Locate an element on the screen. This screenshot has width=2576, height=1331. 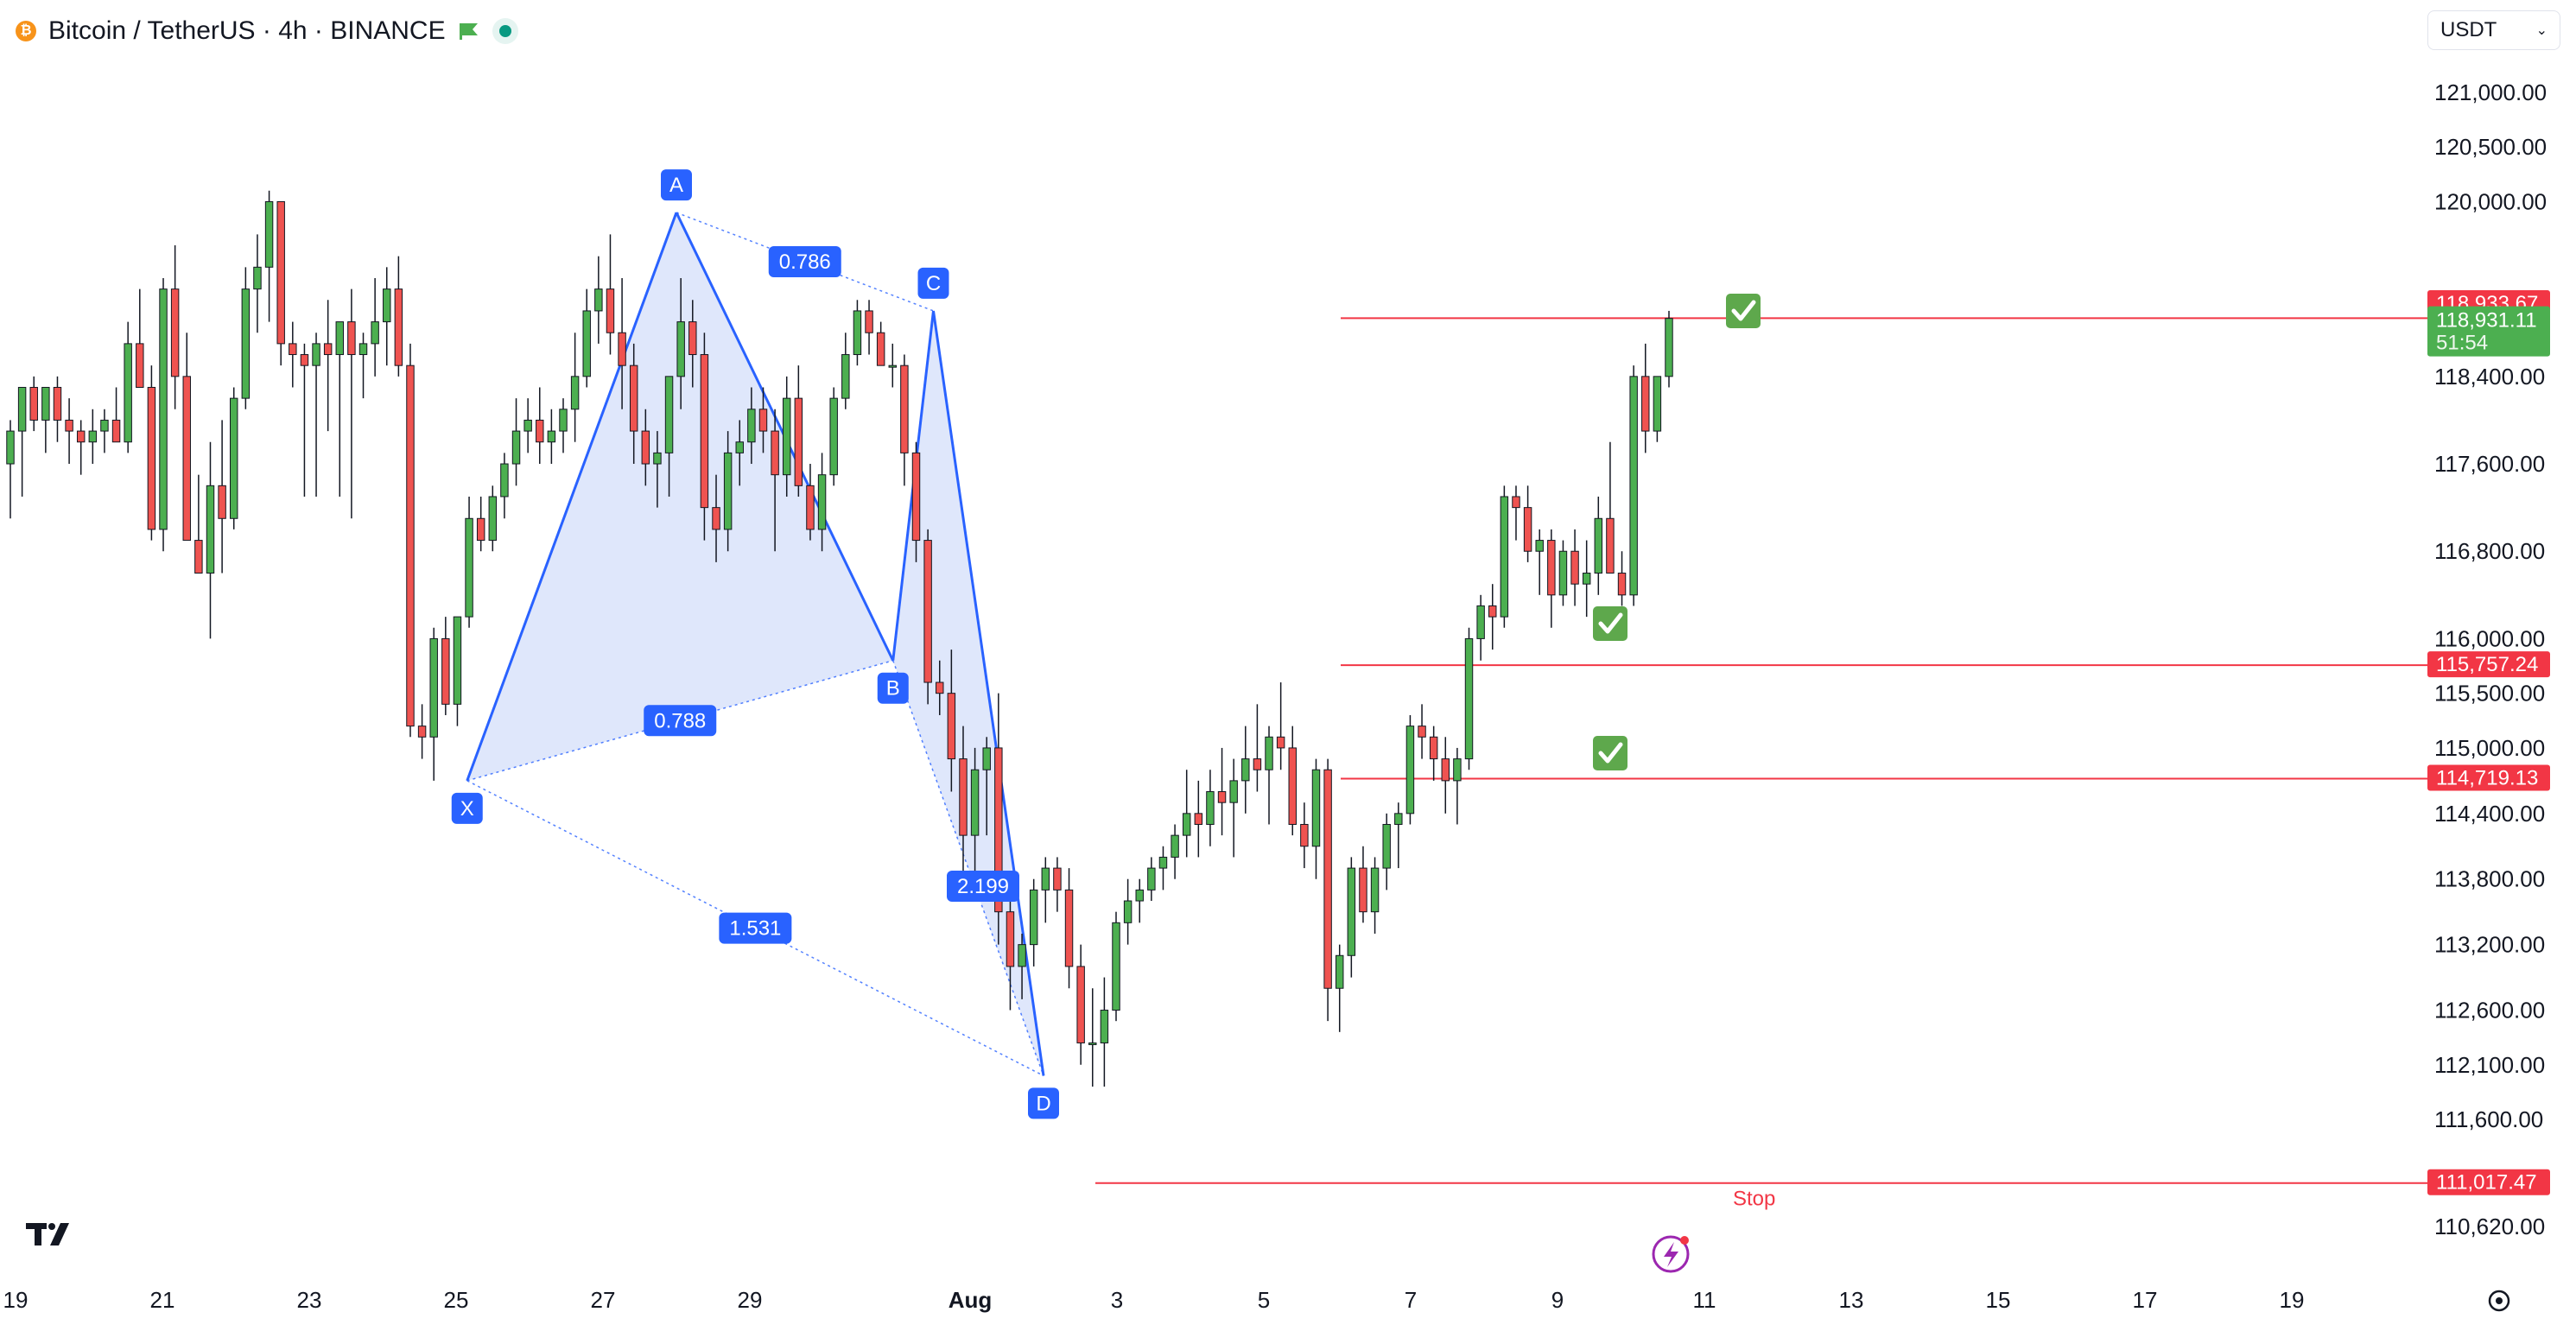
time-tick-label: 21 is located at coordinates (162, 1300).